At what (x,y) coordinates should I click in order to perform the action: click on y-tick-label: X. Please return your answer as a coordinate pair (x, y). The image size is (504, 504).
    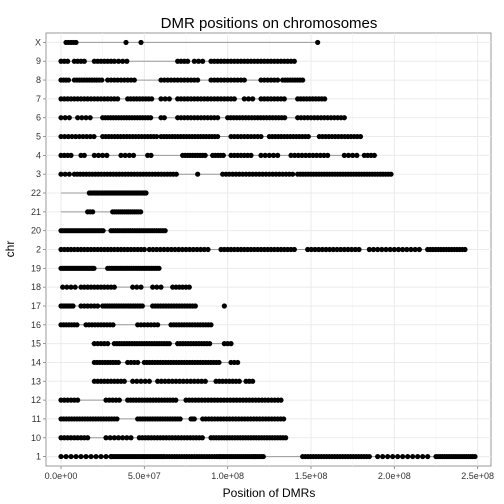
    Looking at the image, I should click on (38, 42).